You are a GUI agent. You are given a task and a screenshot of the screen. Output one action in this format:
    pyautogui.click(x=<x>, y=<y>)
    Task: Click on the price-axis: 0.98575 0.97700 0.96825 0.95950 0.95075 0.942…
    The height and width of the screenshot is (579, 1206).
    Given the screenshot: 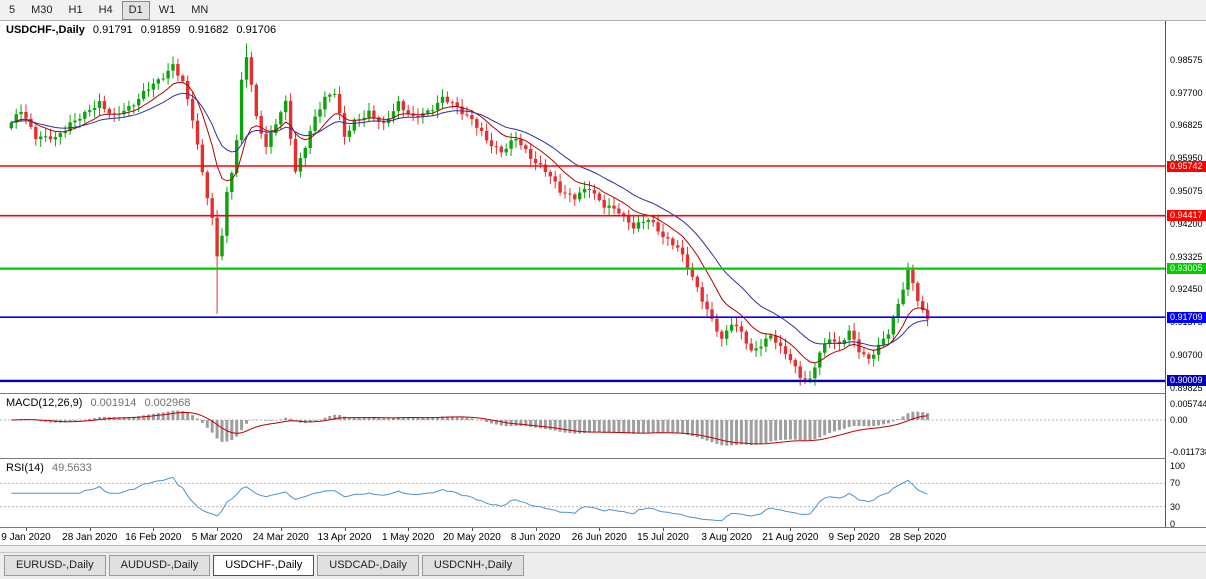 What is the action you would take?
    pyautogui.click(x=1186, y=275)
    